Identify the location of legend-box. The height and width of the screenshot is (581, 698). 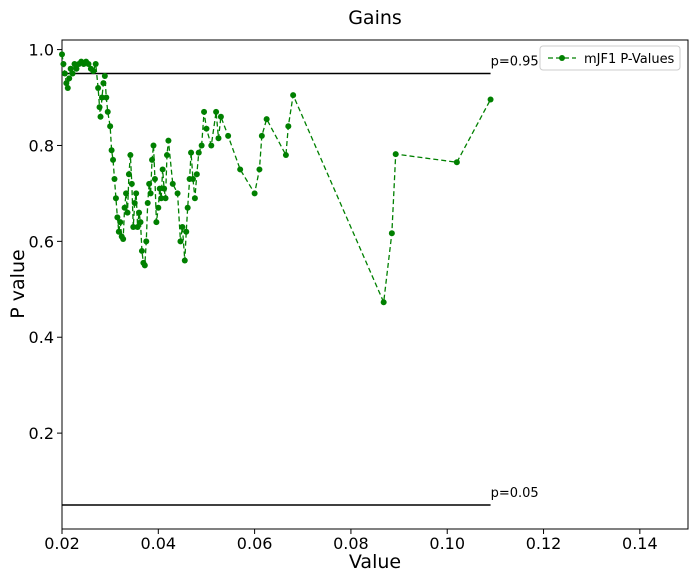
(610, 58).